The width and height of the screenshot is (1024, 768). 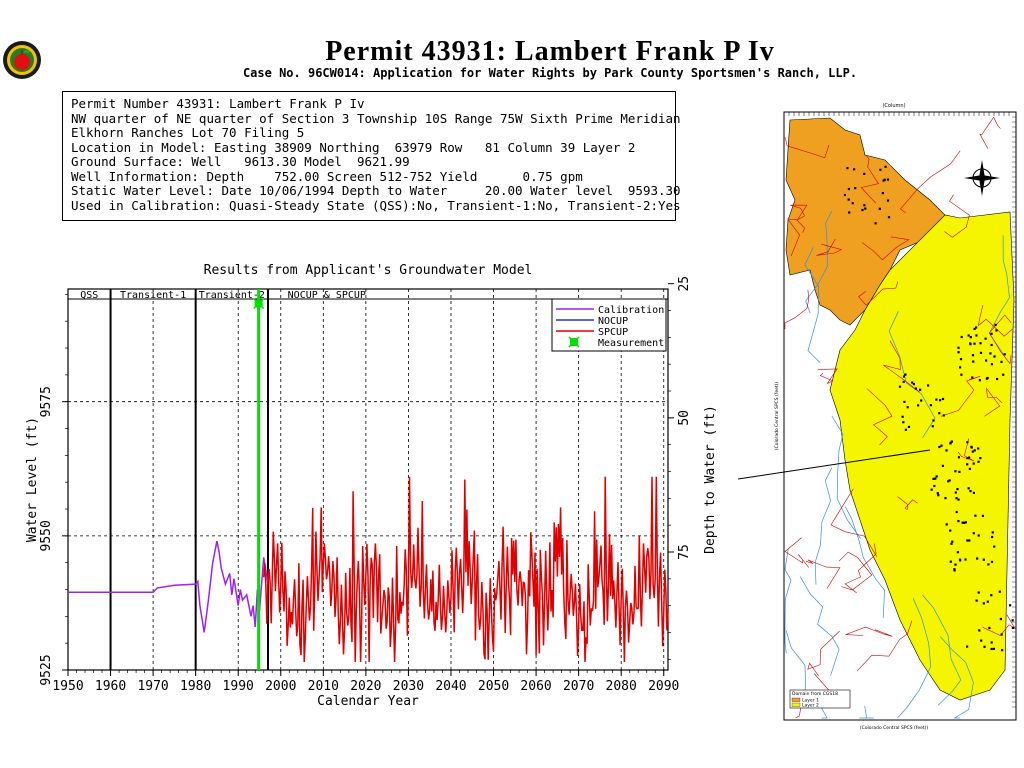 What do you see at coordinates (327, 295) in the screenshot?
I see `period-label: NOCUP & SPCUP` at bounding box center [327, 295].